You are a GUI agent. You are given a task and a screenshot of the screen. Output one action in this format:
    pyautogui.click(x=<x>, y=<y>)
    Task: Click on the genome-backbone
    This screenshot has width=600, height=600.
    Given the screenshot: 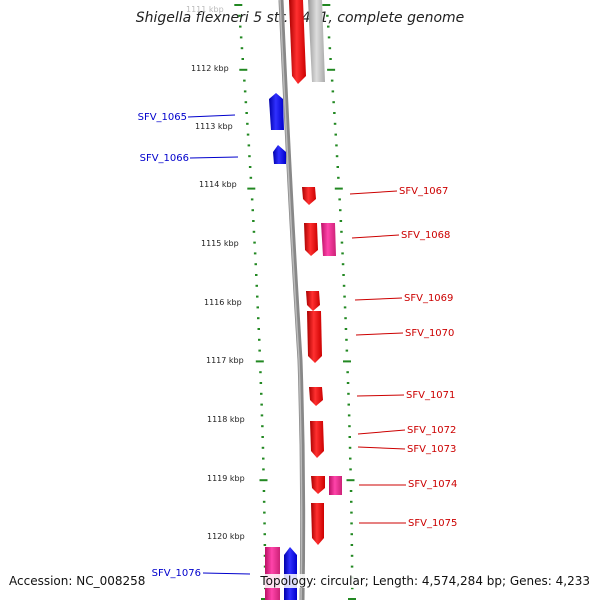 What is the action you would take?
    pyautogui.click(x=292, y=300)
    